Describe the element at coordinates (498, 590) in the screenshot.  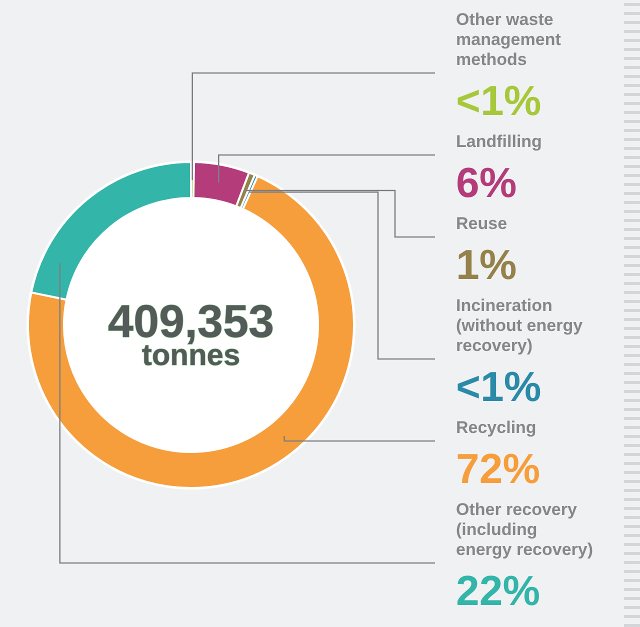
I see `data-label: 22%` at that location.